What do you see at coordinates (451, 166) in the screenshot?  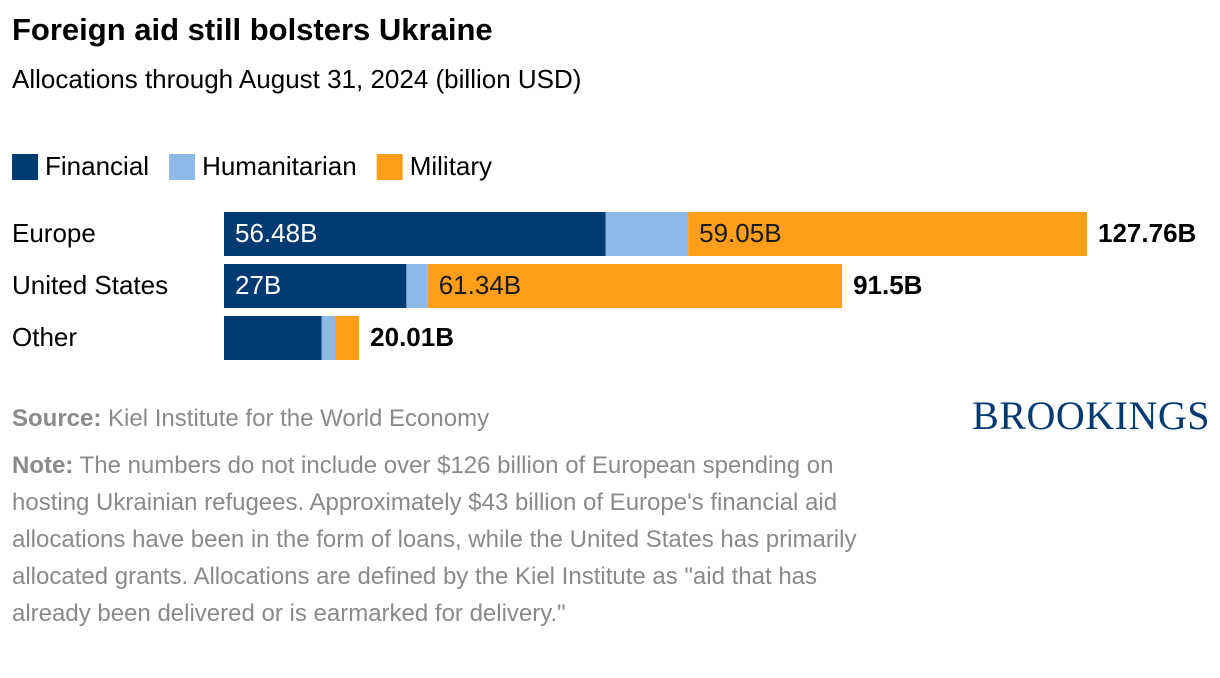 I see `legend-label: Military` at bounding box center [451, 166].